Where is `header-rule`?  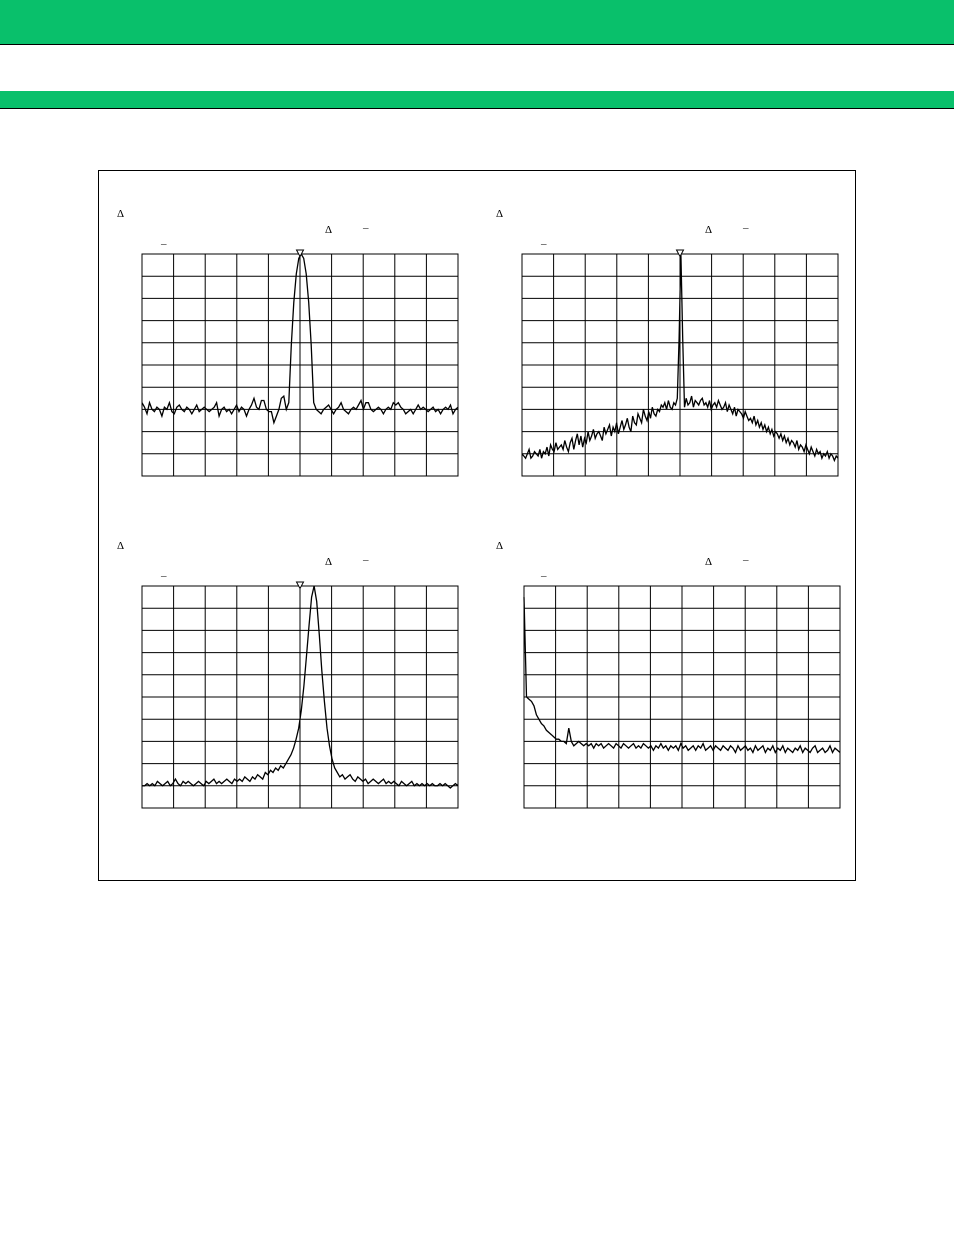 header-rule is located at coordinates (477, 44).